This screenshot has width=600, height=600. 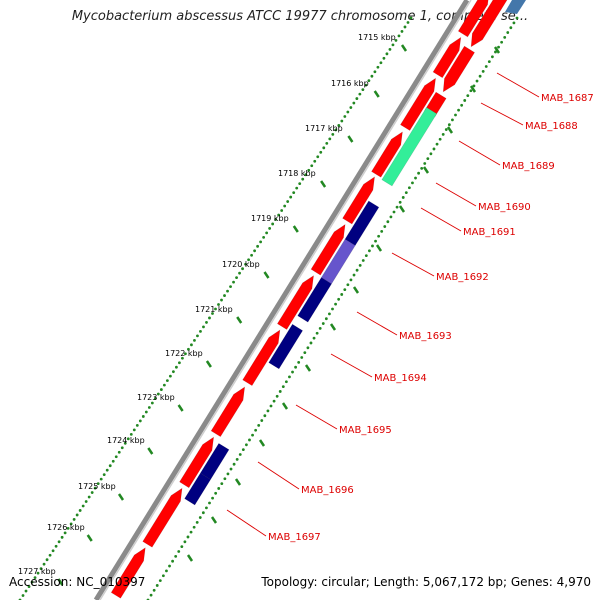 What do you see at coordinates (515, 7) in the screenshot?
I see `gene-arrow-top` at bounding box center [515, 7].